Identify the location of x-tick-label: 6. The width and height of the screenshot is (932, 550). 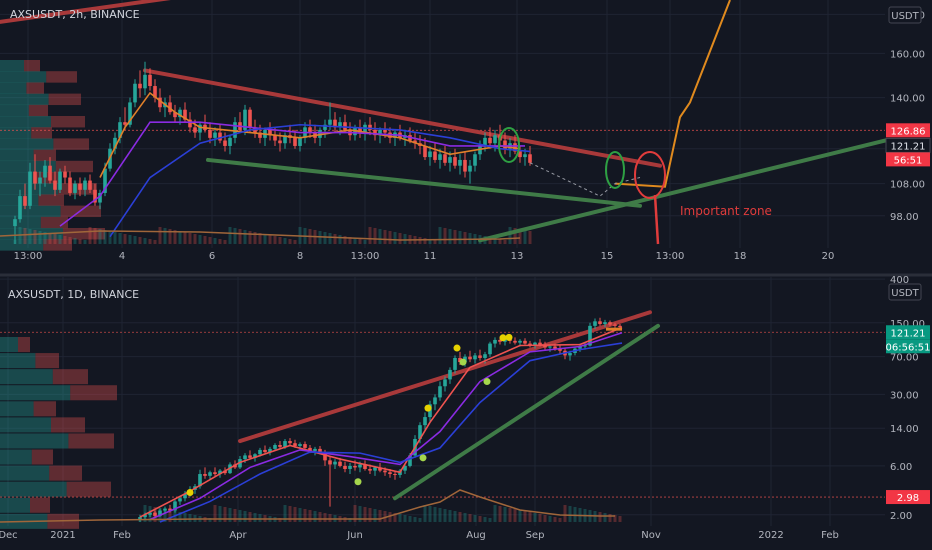
(212, 256).